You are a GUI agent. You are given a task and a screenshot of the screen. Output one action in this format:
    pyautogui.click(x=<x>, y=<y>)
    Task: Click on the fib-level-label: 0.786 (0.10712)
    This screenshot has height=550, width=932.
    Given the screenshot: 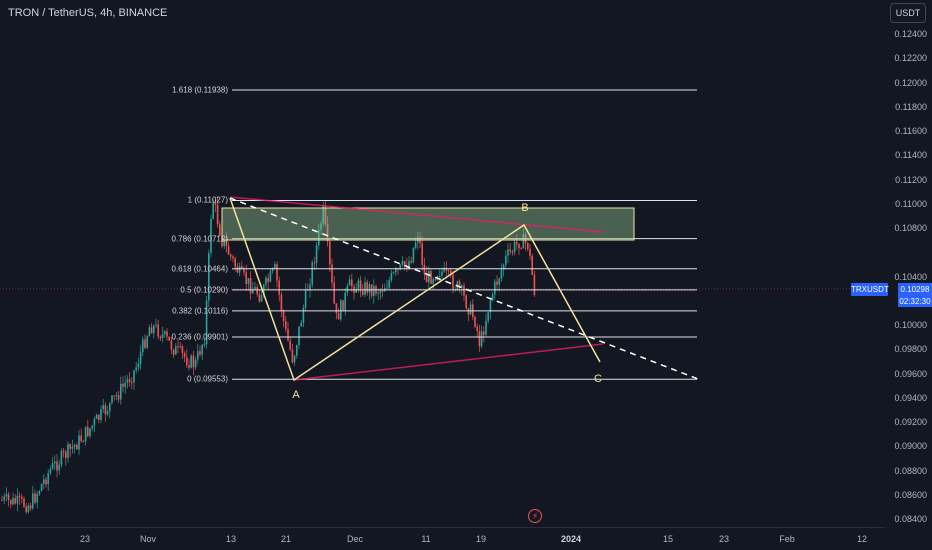 What is the action you would take?
    pyautogui.click(x=200, y=239)
    